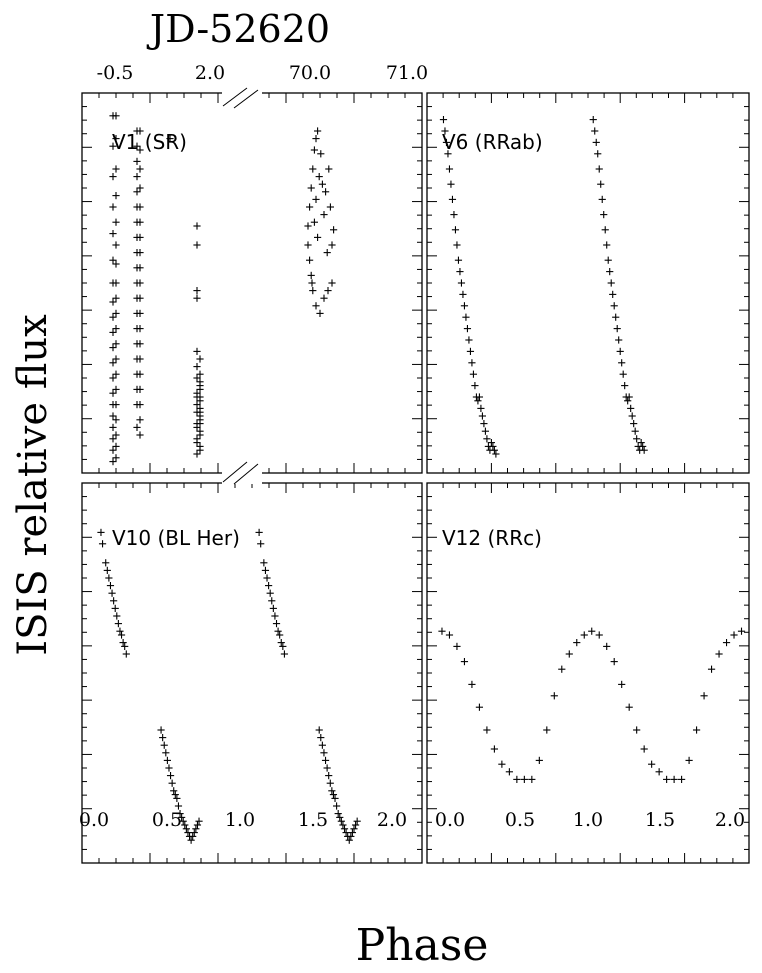  Describe the element at coordinates (492, 142) in the screenshot. I see `panel-label-v6: V6 (RRab)` at that location.